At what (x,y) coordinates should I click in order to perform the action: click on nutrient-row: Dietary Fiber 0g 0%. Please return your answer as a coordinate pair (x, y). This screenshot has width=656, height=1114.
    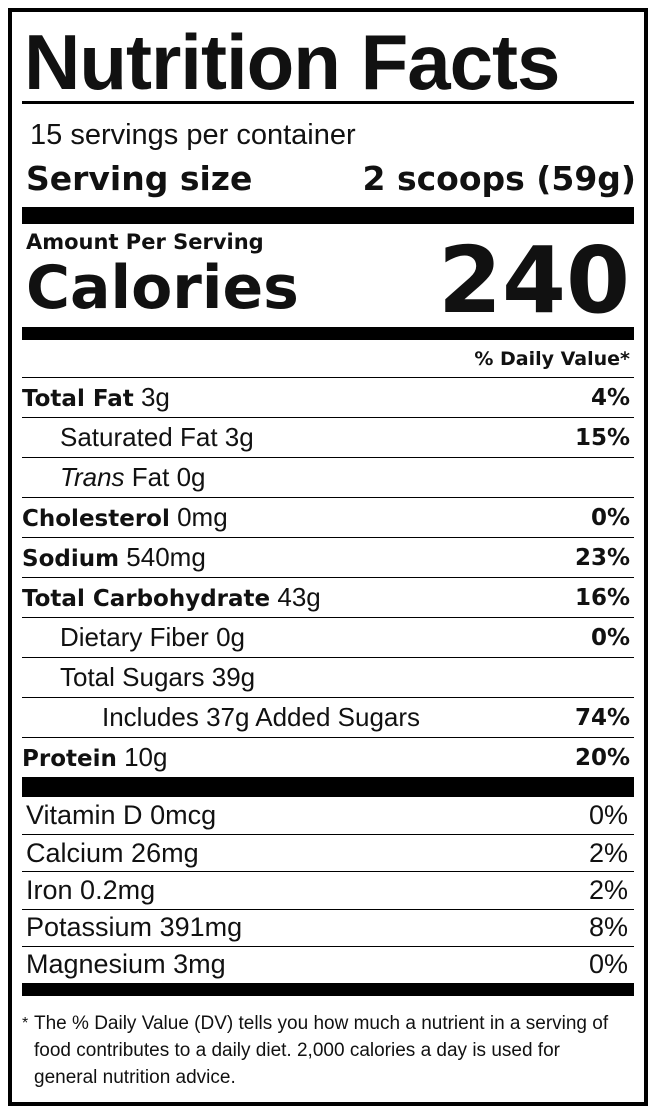
    Looking at the image, I should click on (328, 637).